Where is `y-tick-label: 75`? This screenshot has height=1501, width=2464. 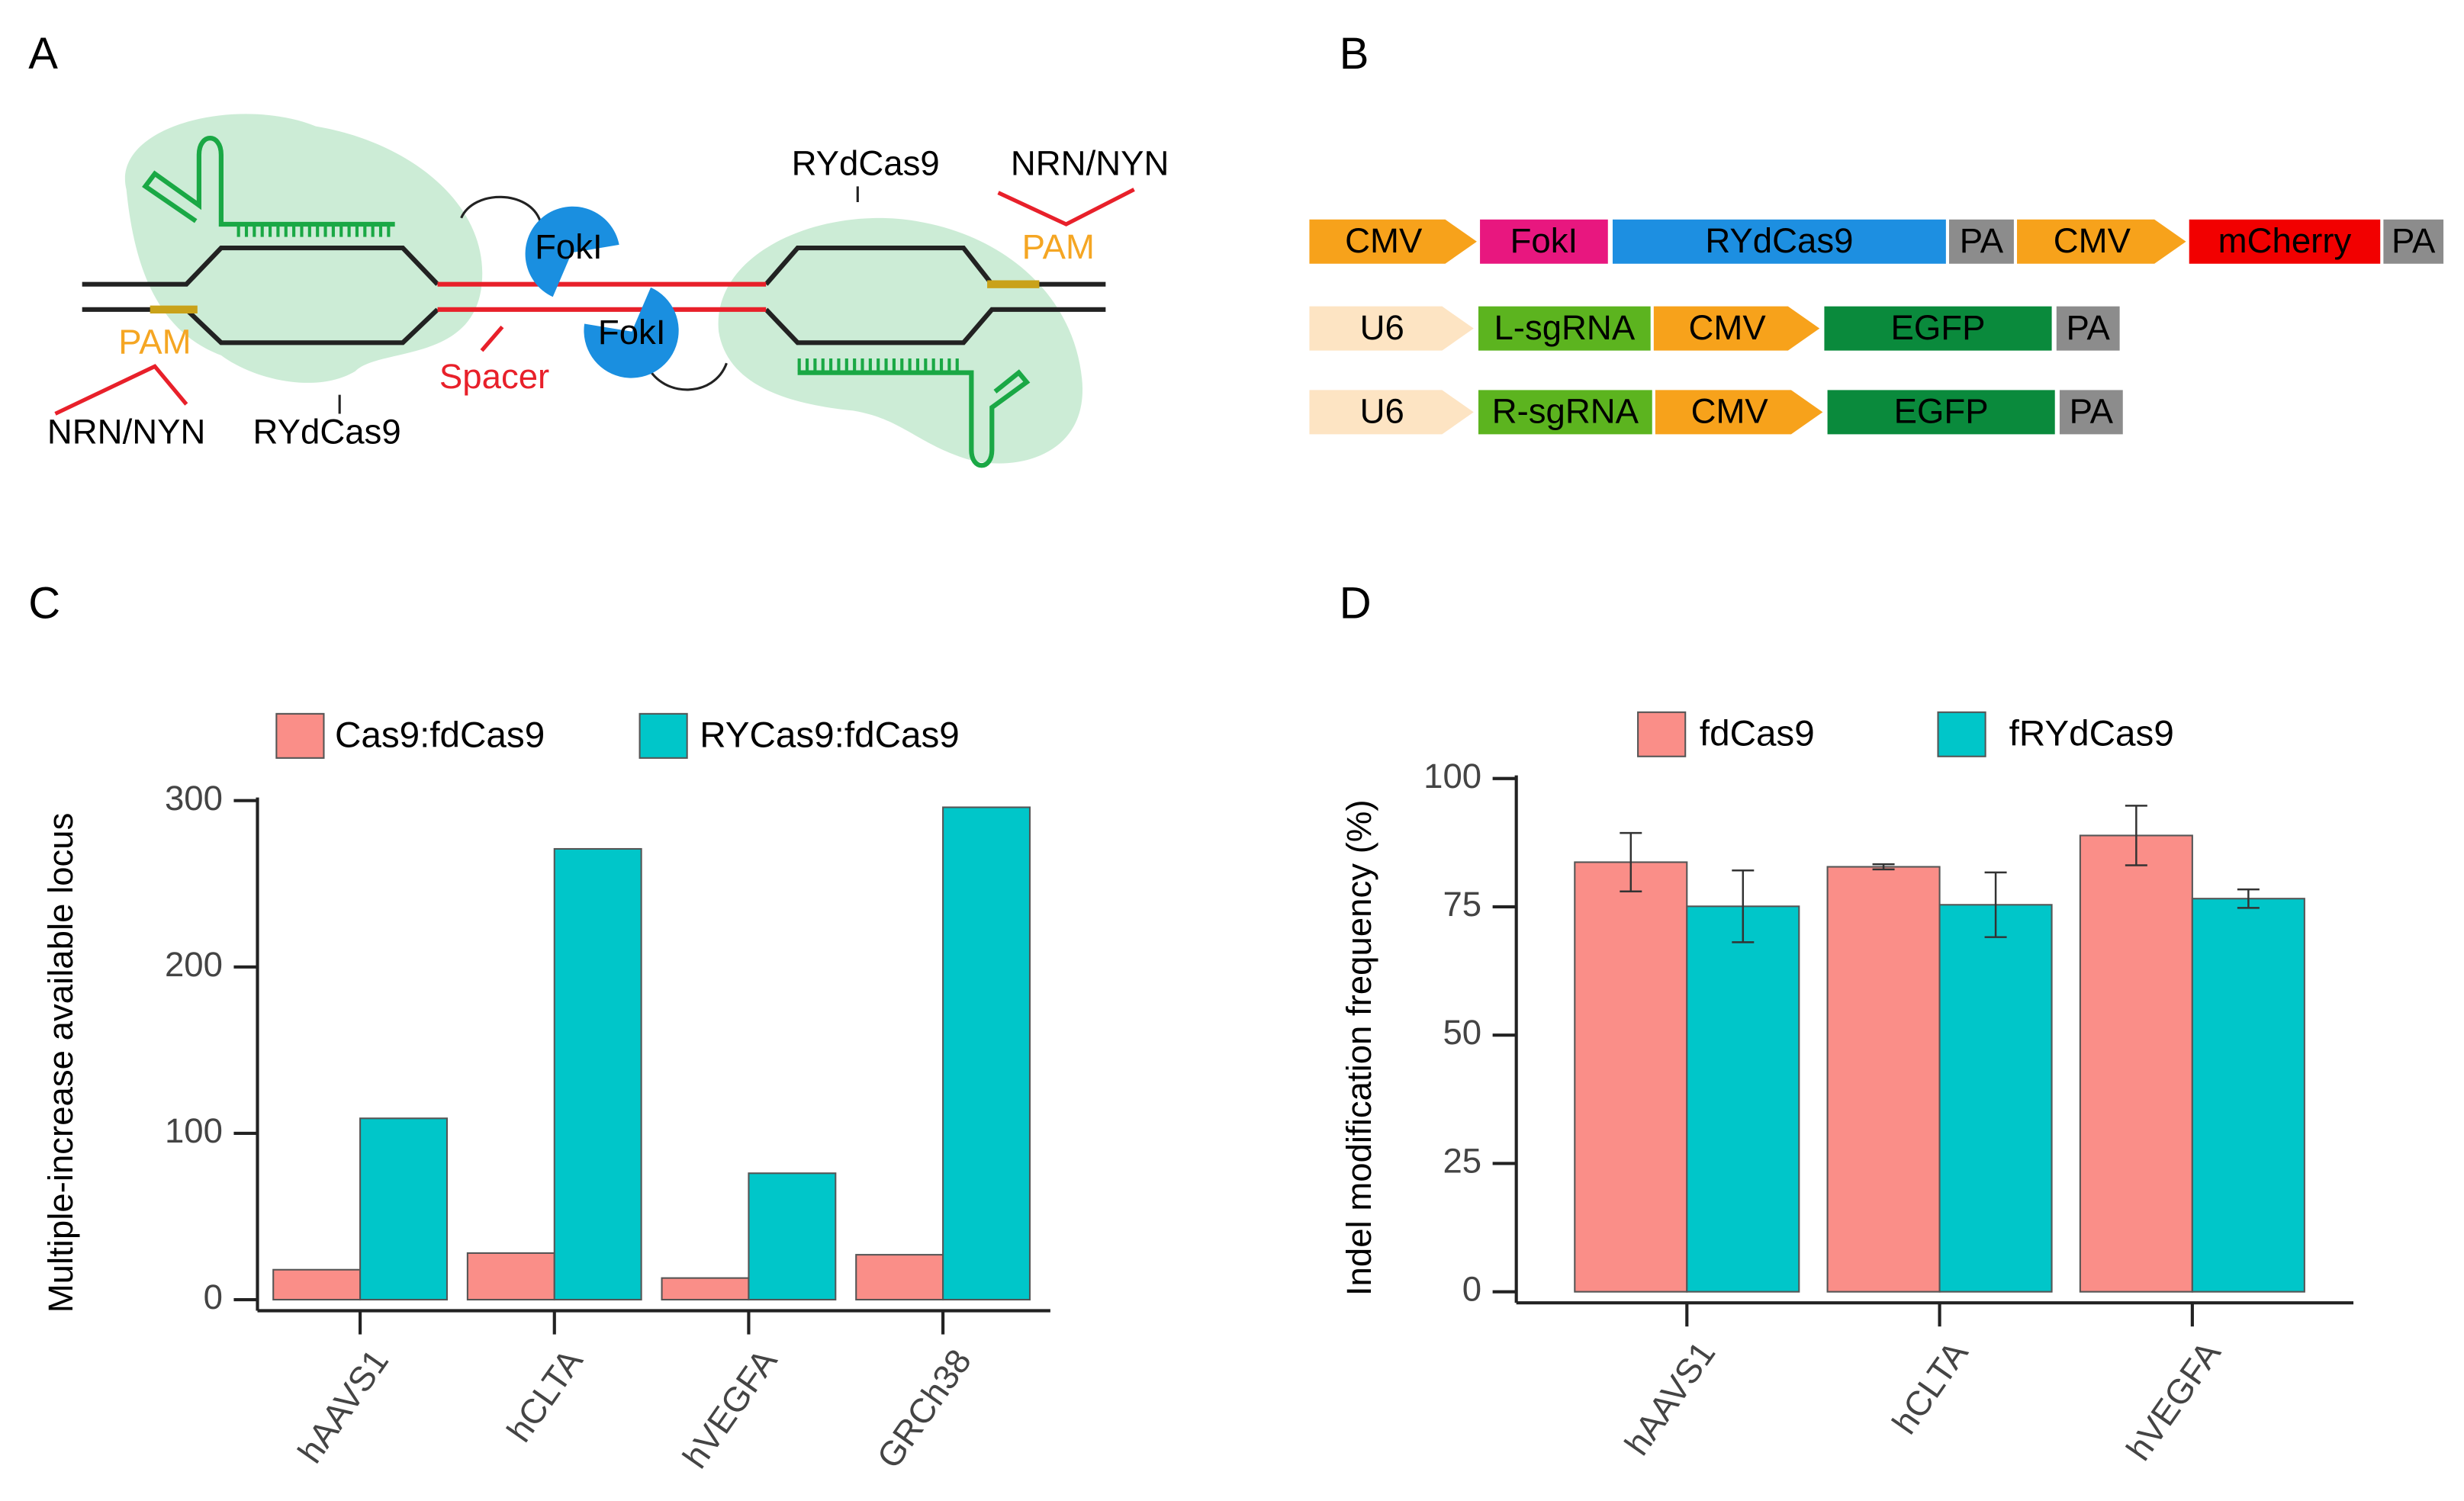 y-tick-label: 75 is located at coordinates (1462, 904).